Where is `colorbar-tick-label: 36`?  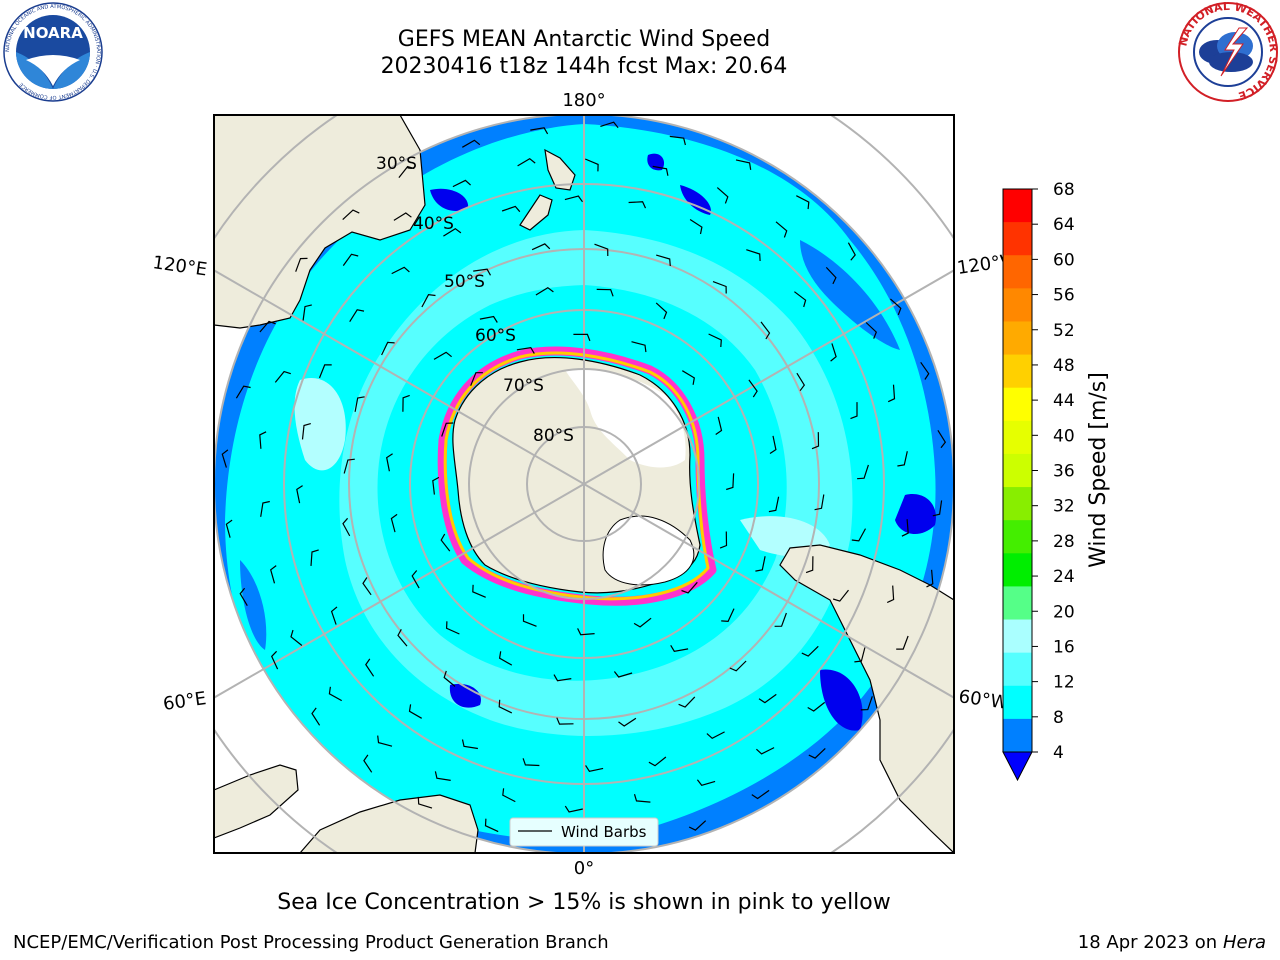
colorbar-tick-label: 36 is located at coordinates (1064, 472).